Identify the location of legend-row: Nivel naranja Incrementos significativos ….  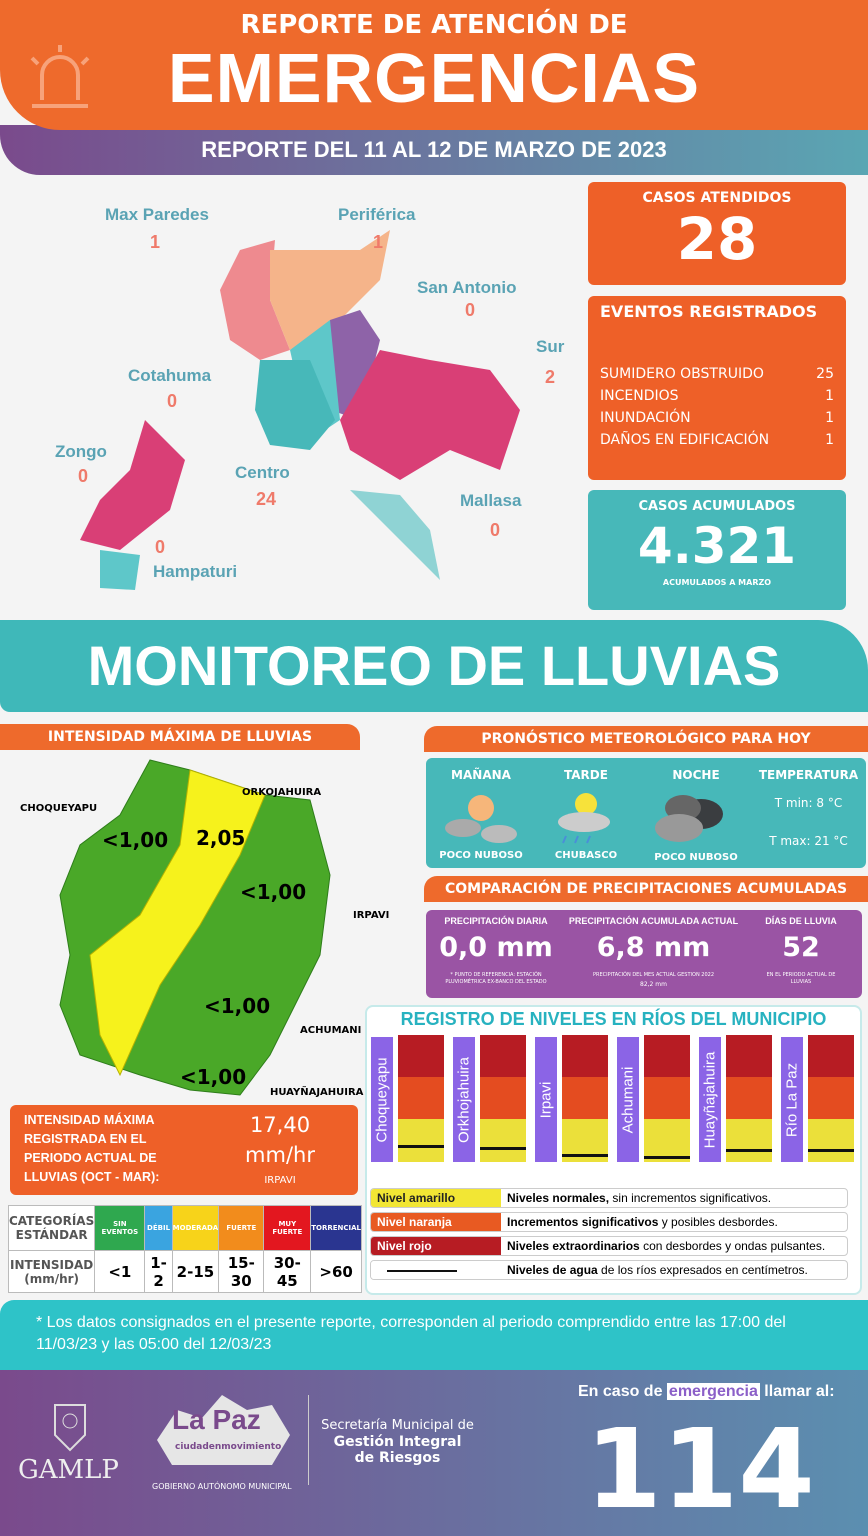
(609, 1222).